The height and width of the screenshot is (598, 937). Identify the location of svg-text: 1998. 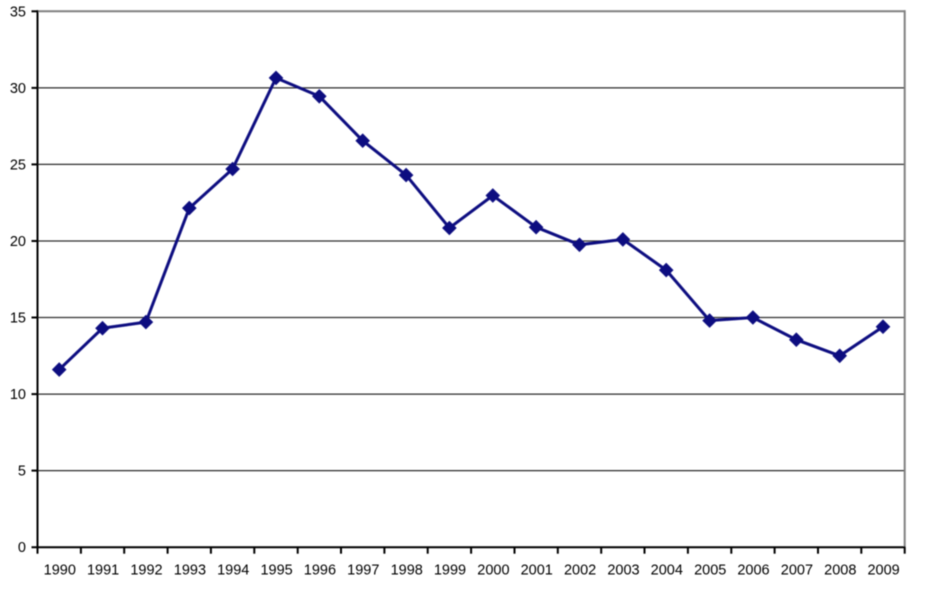
(407, 571).